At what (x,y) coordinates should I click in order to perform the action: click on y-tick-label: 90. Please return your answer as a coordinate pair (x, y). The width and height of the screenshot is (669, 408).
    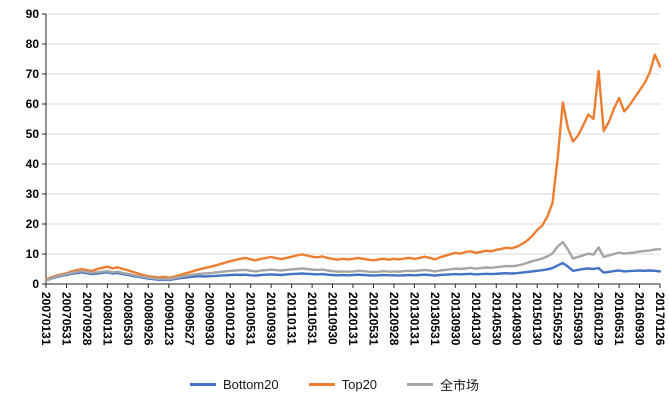
    Looking at the image, I should click on (33, 14).